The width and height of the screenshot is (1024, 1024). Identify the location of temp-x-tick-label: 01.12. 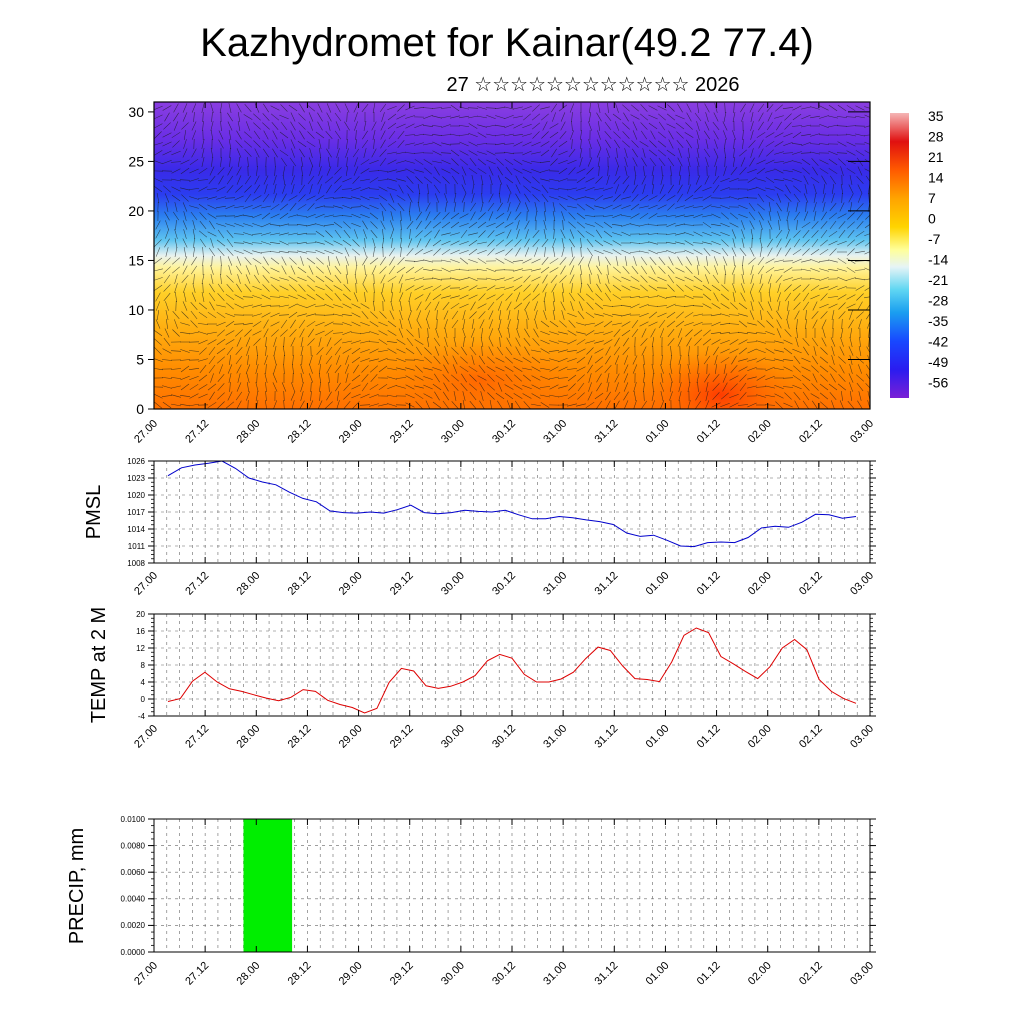
(709, 737).